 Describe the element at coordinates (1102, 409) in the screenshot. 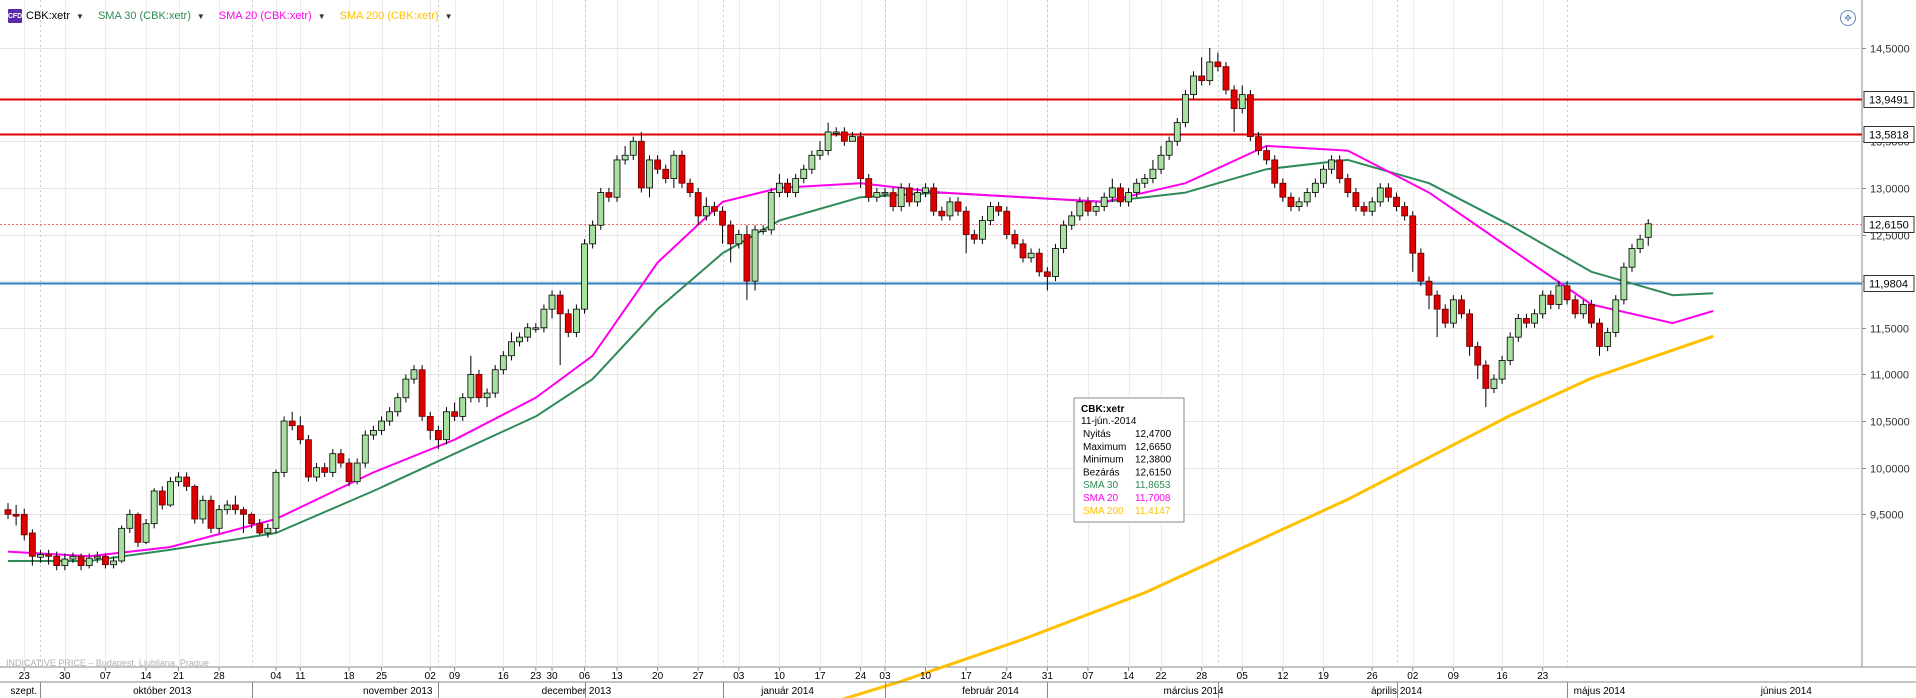

I see `tooltip-title: CBK:xetr` at that location.